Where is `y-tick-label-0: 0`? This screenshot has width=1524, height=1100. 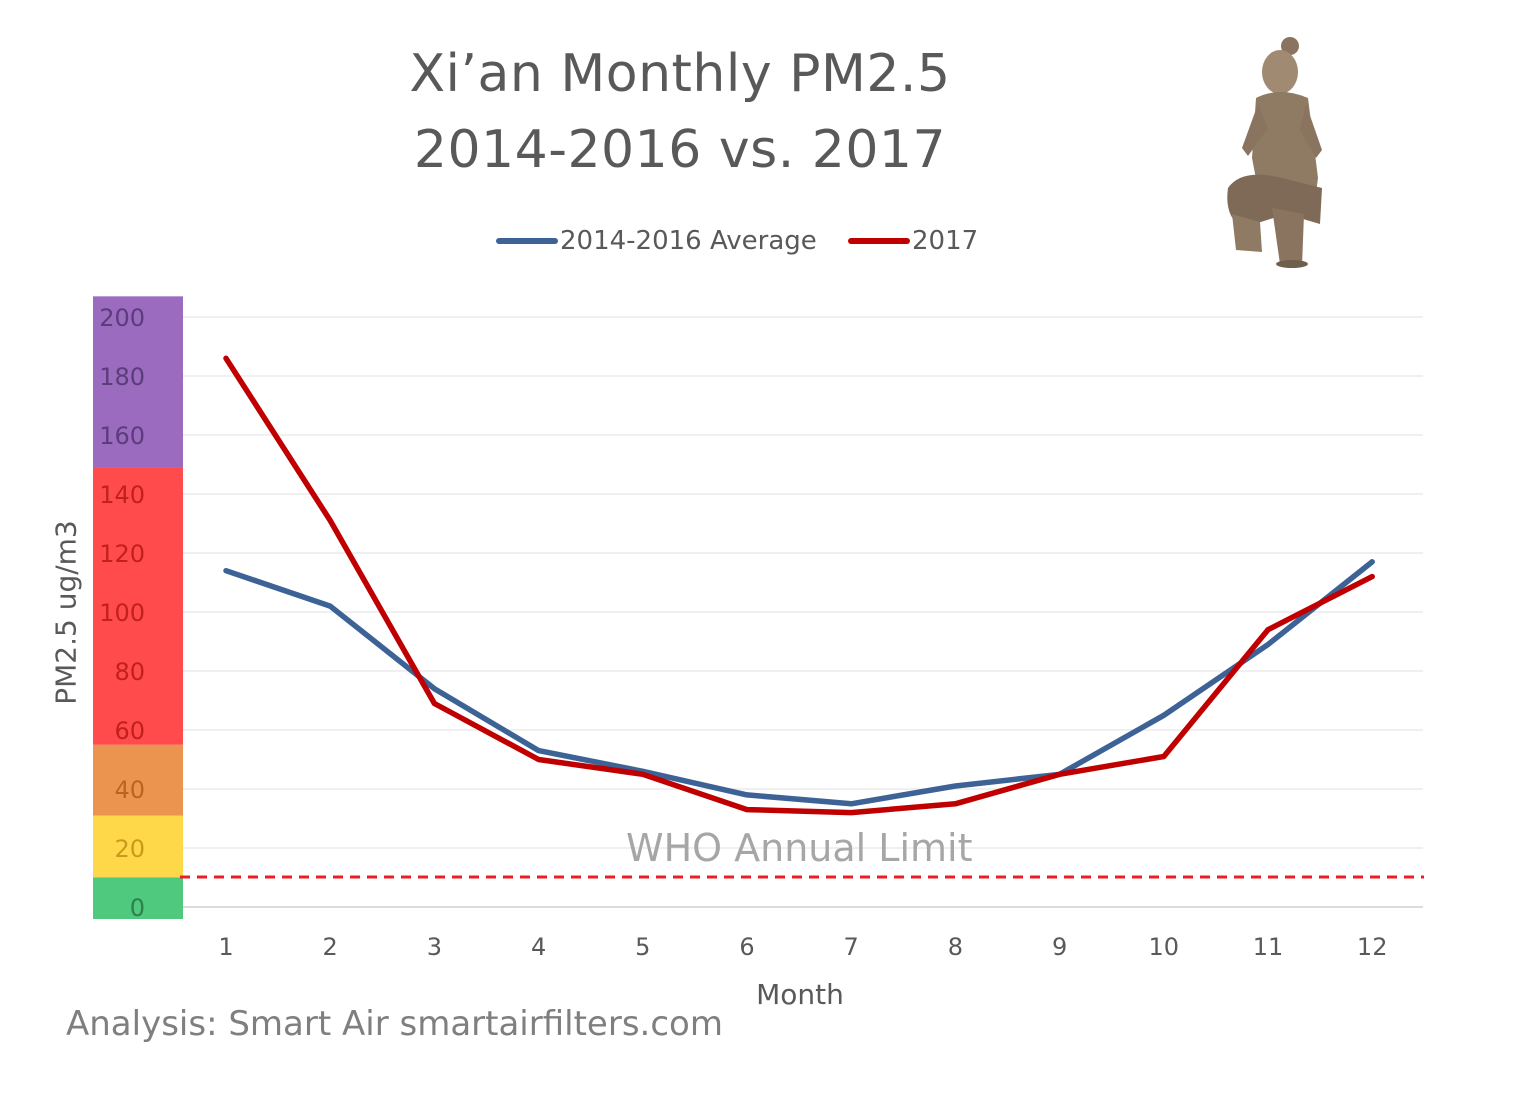
y-tick-label-0: 0 is located at coordinates (137, 908).